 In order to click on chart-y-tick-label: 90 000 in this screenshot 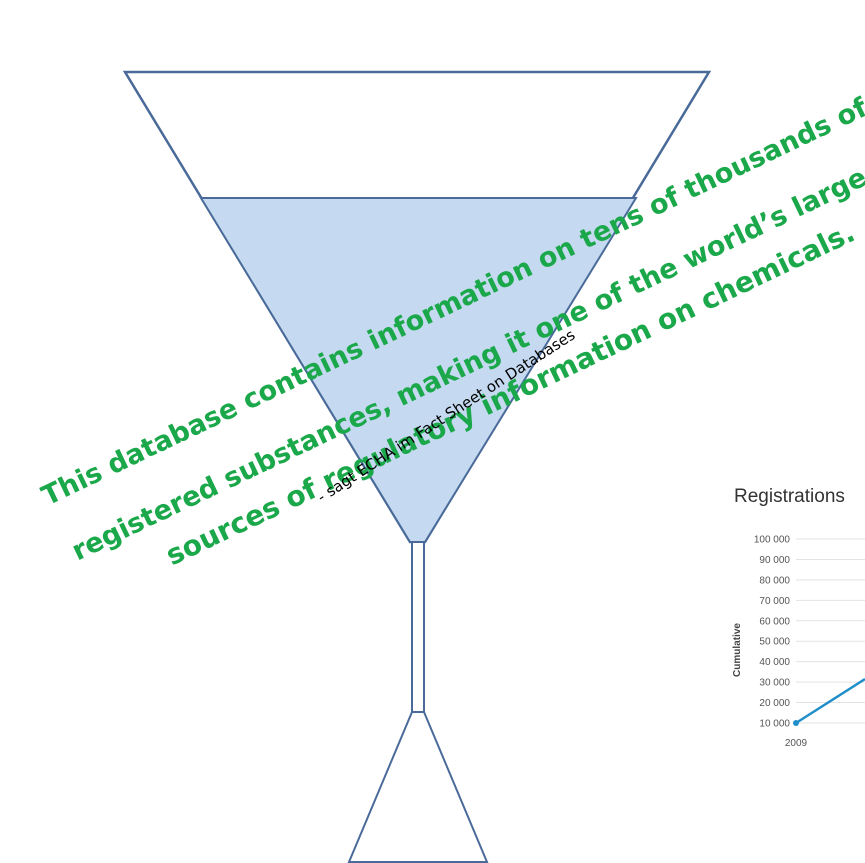, I will do `click(774, 560)`.